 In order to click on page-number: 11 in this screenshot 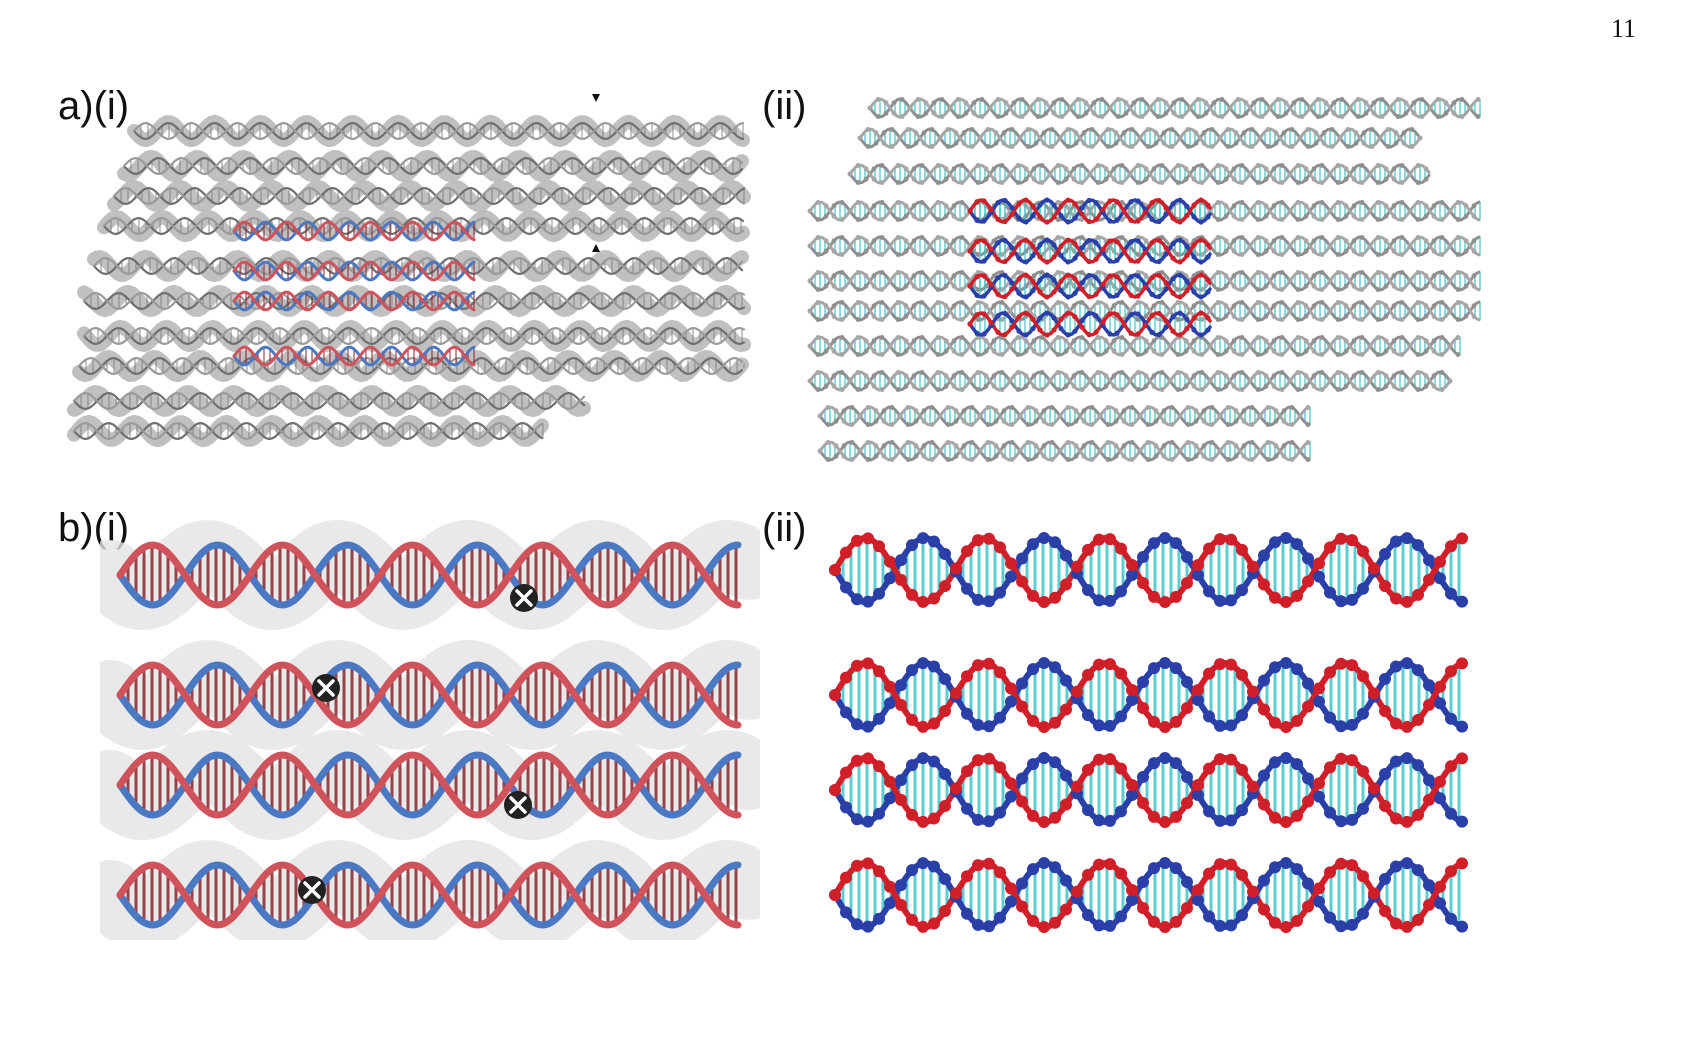, I will do `click(1623, 28)`.